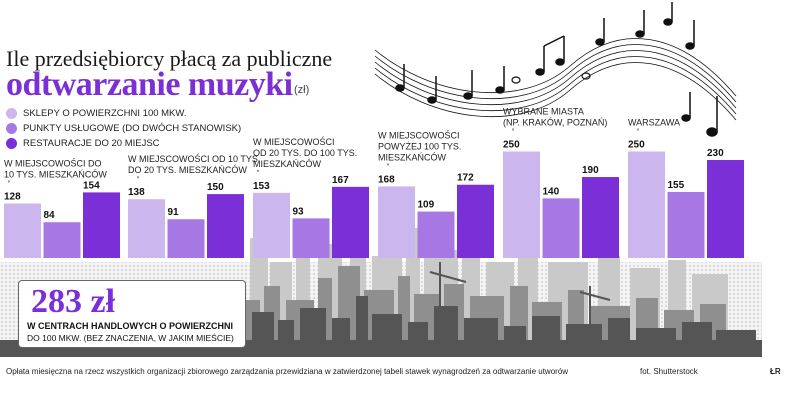 The width and height of the screenshot is (788, 406). Describe the element at coordinates (12, 196) in the screenshot. I see `bar-value-label: 128` at that location.